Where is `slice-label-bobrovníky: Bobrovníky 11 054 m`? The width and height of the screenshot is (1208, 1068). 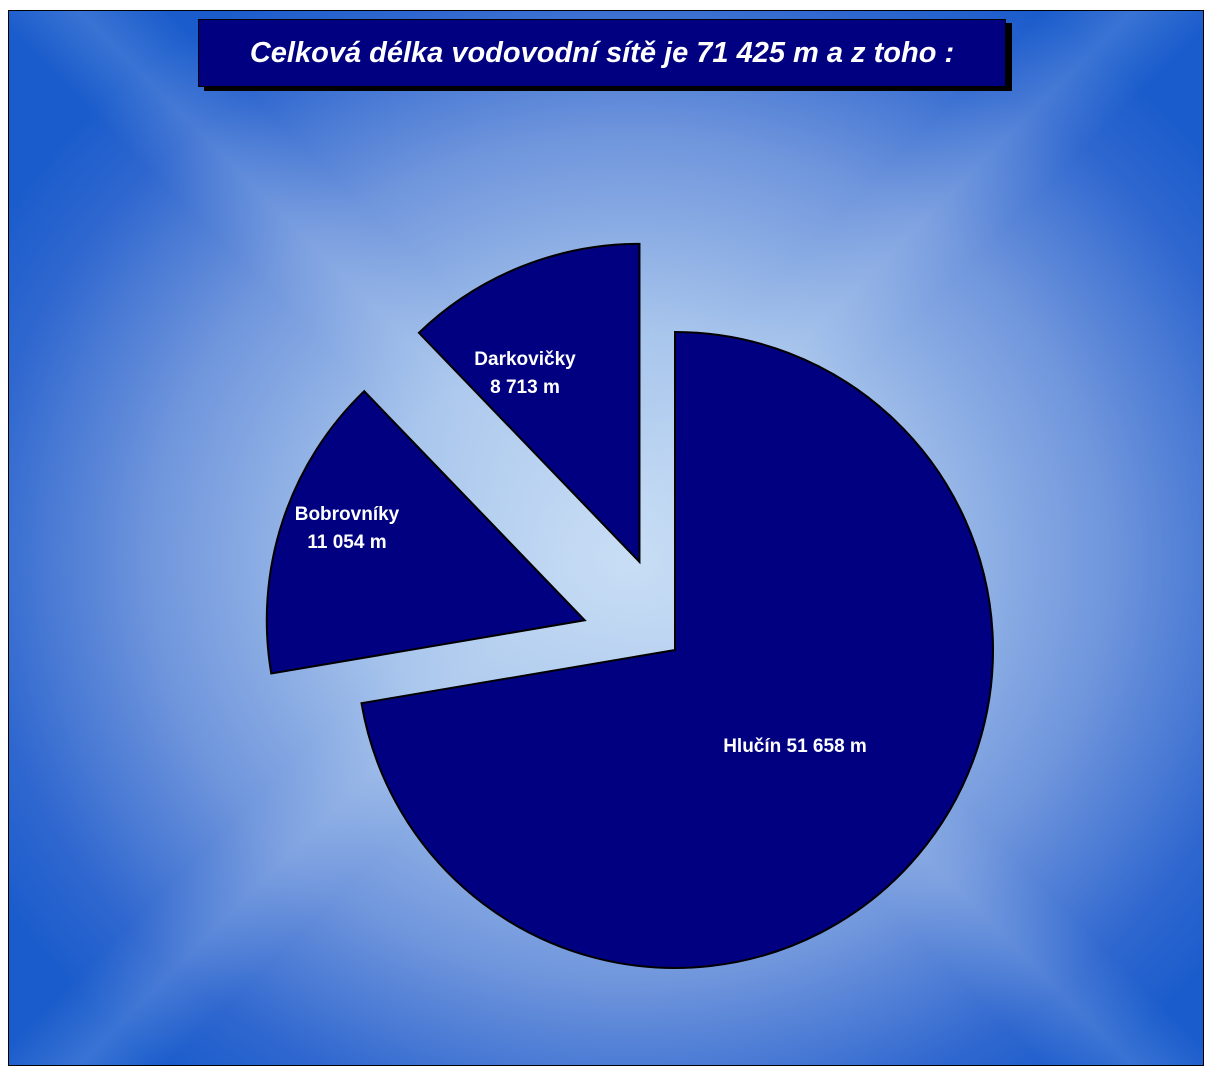
slice-label-bobrovníky: Bobrovníky 11 054 m is located at coordinates (347, 528).